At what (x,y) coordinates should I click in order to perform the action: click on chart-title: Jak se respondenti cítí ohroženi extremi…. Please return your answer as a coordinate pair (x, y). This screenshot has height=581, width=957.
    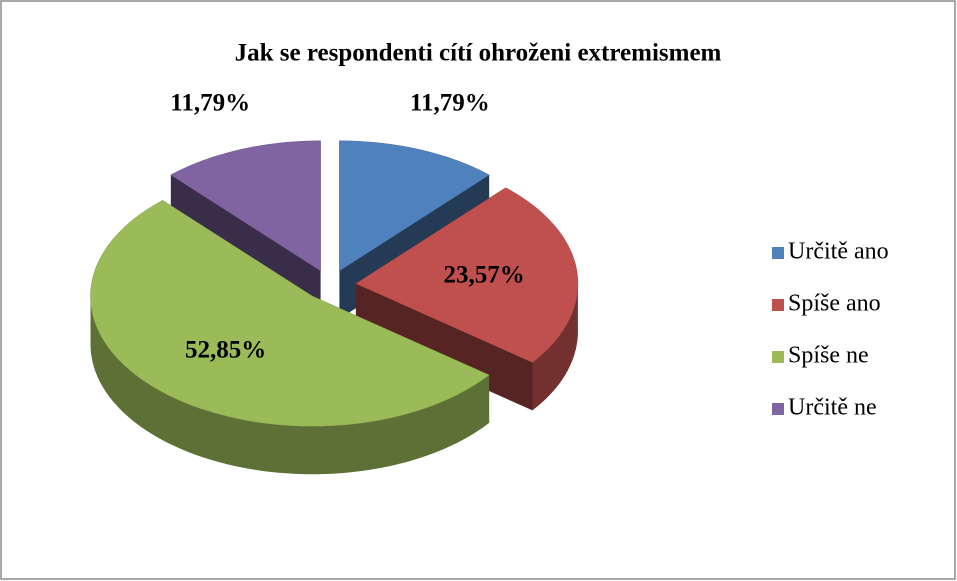
    Looking at the image, I should click on (478, 53).